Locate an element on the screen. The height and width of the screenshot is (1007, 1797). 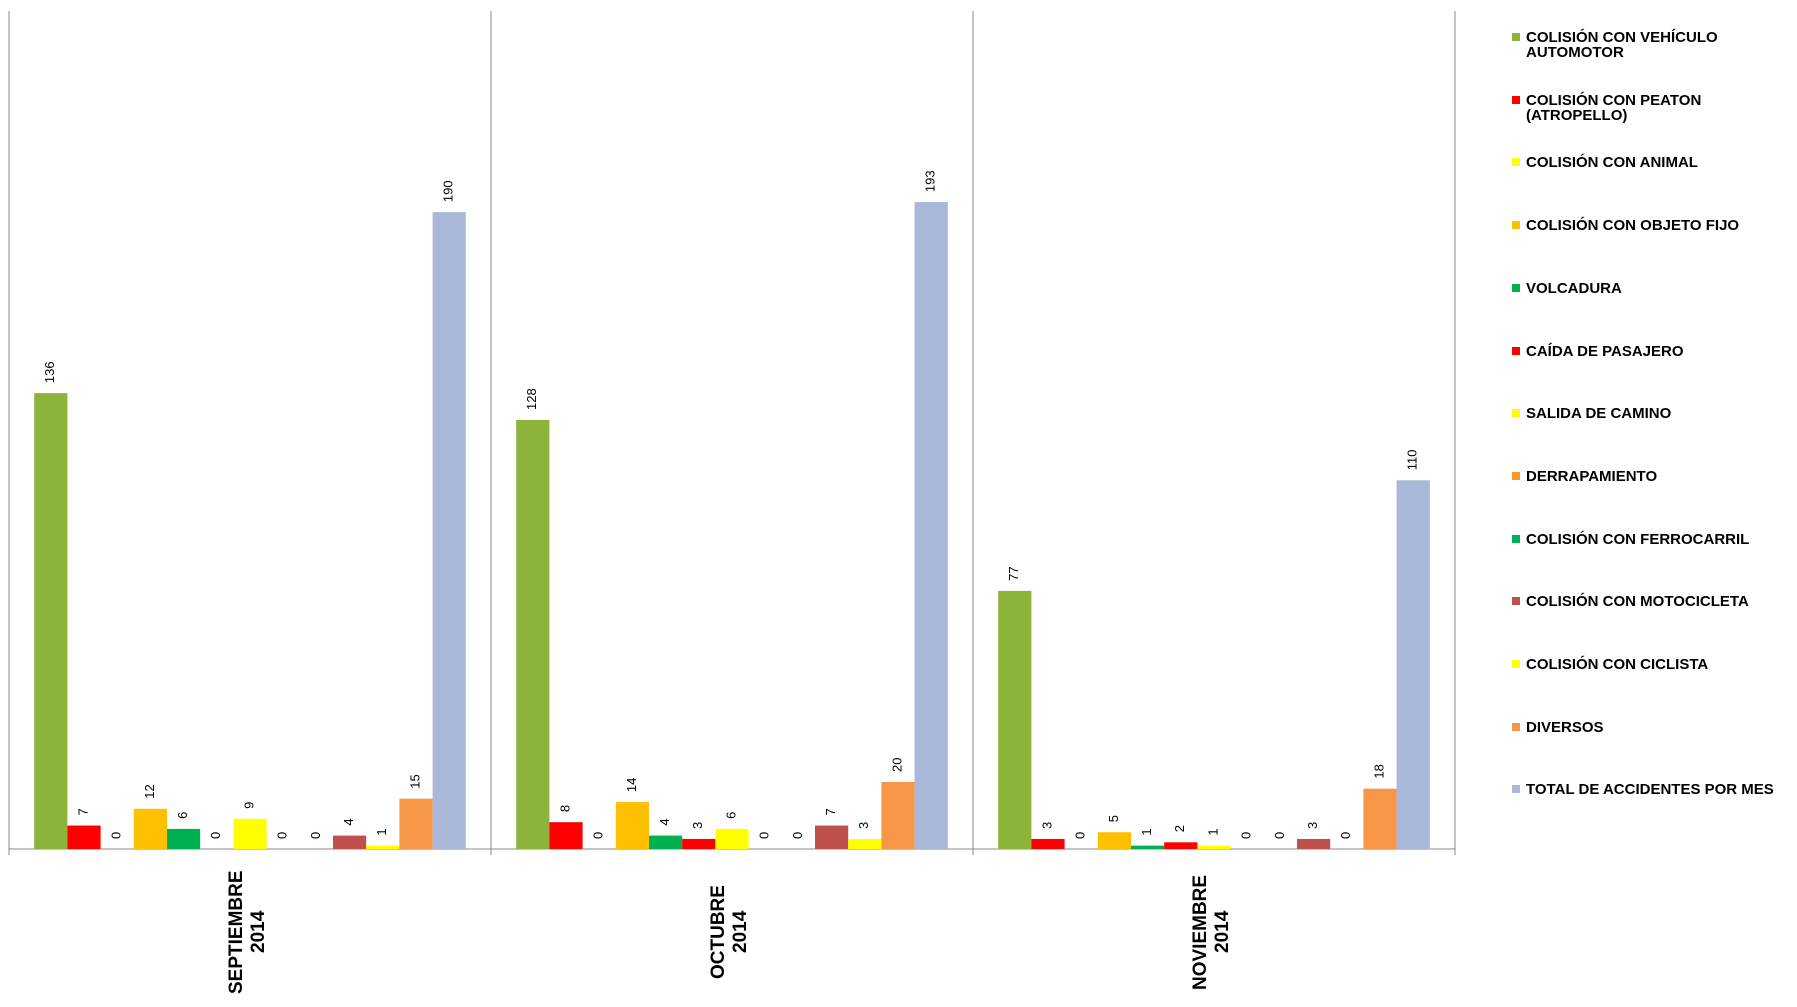
data-label: 110 is located at coordinates (1412, 460).